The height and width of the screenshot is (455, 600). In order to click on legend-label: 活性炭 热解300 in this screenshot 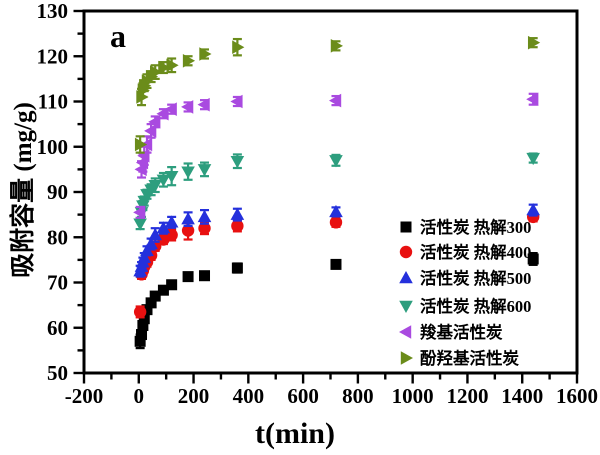, I will do `click(475, 227)`.